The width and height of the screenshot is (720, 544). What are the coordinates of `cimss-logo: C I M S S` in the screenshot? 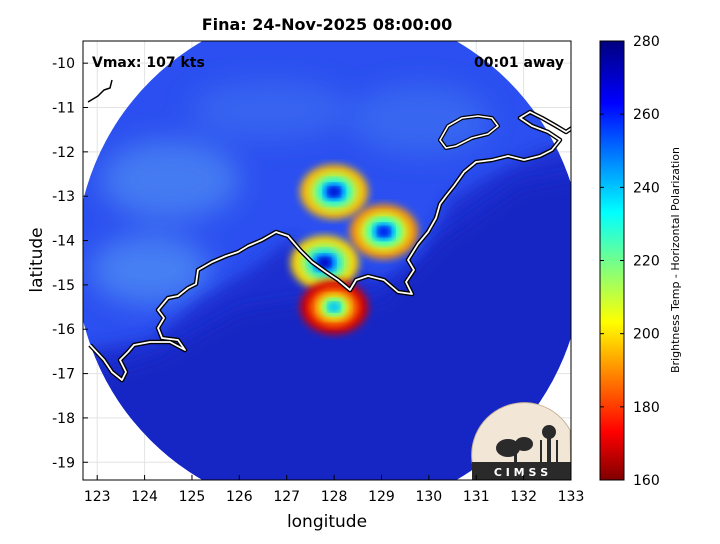 It's located at (521, 441).